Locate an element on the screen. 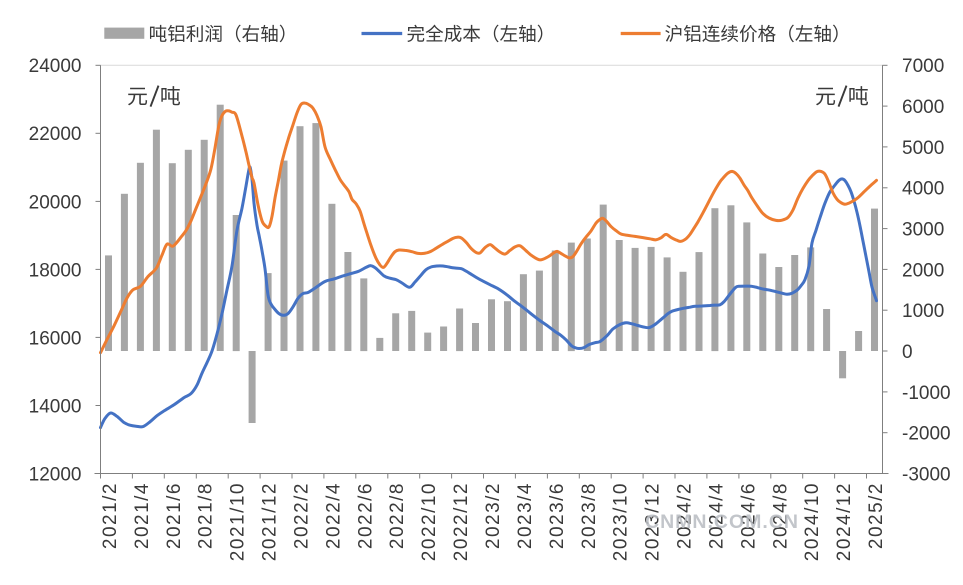  svg-text: 2021/4 is located at coordinates (142, 515).